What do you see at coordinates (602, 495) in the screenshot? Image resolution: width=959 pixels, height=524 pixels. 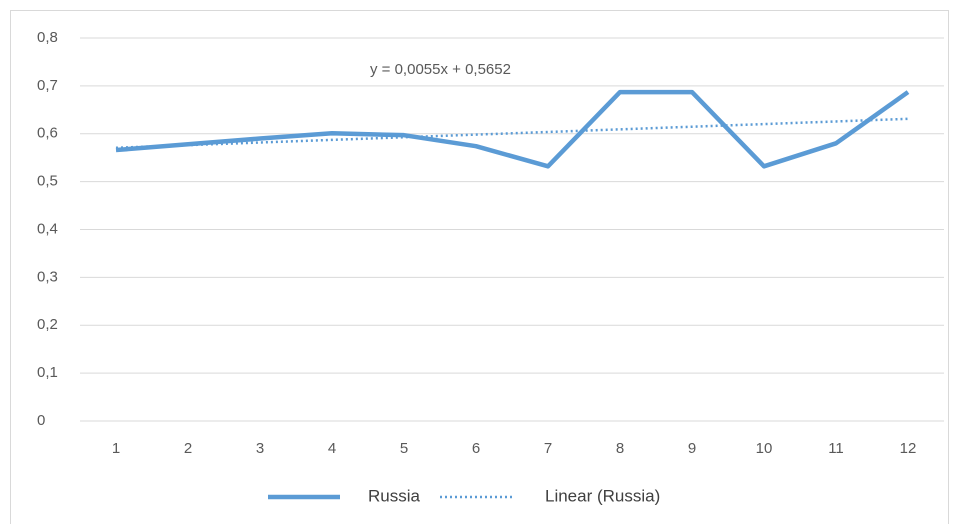 I see `legend-label: Linear (Russia)` at bounding box center [602, 495].